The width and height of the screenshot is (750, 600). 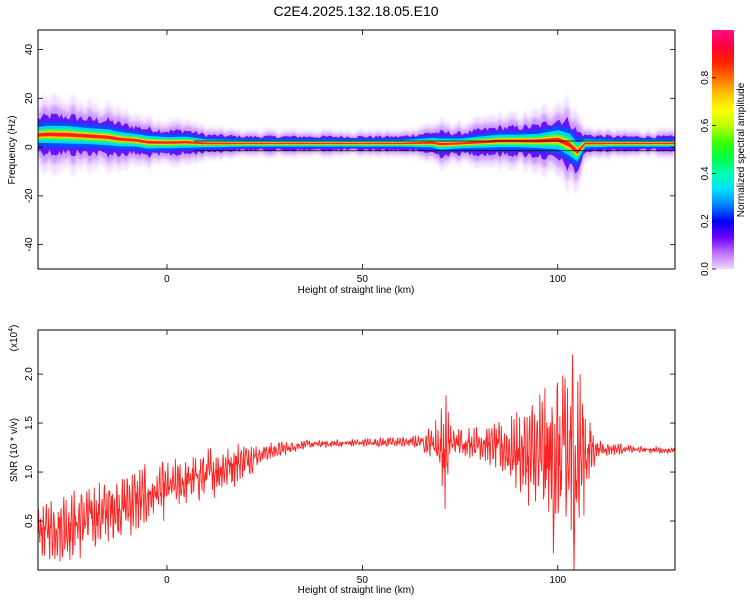 I want to click on y-tick-label: -20, so click(x=29, y=195).